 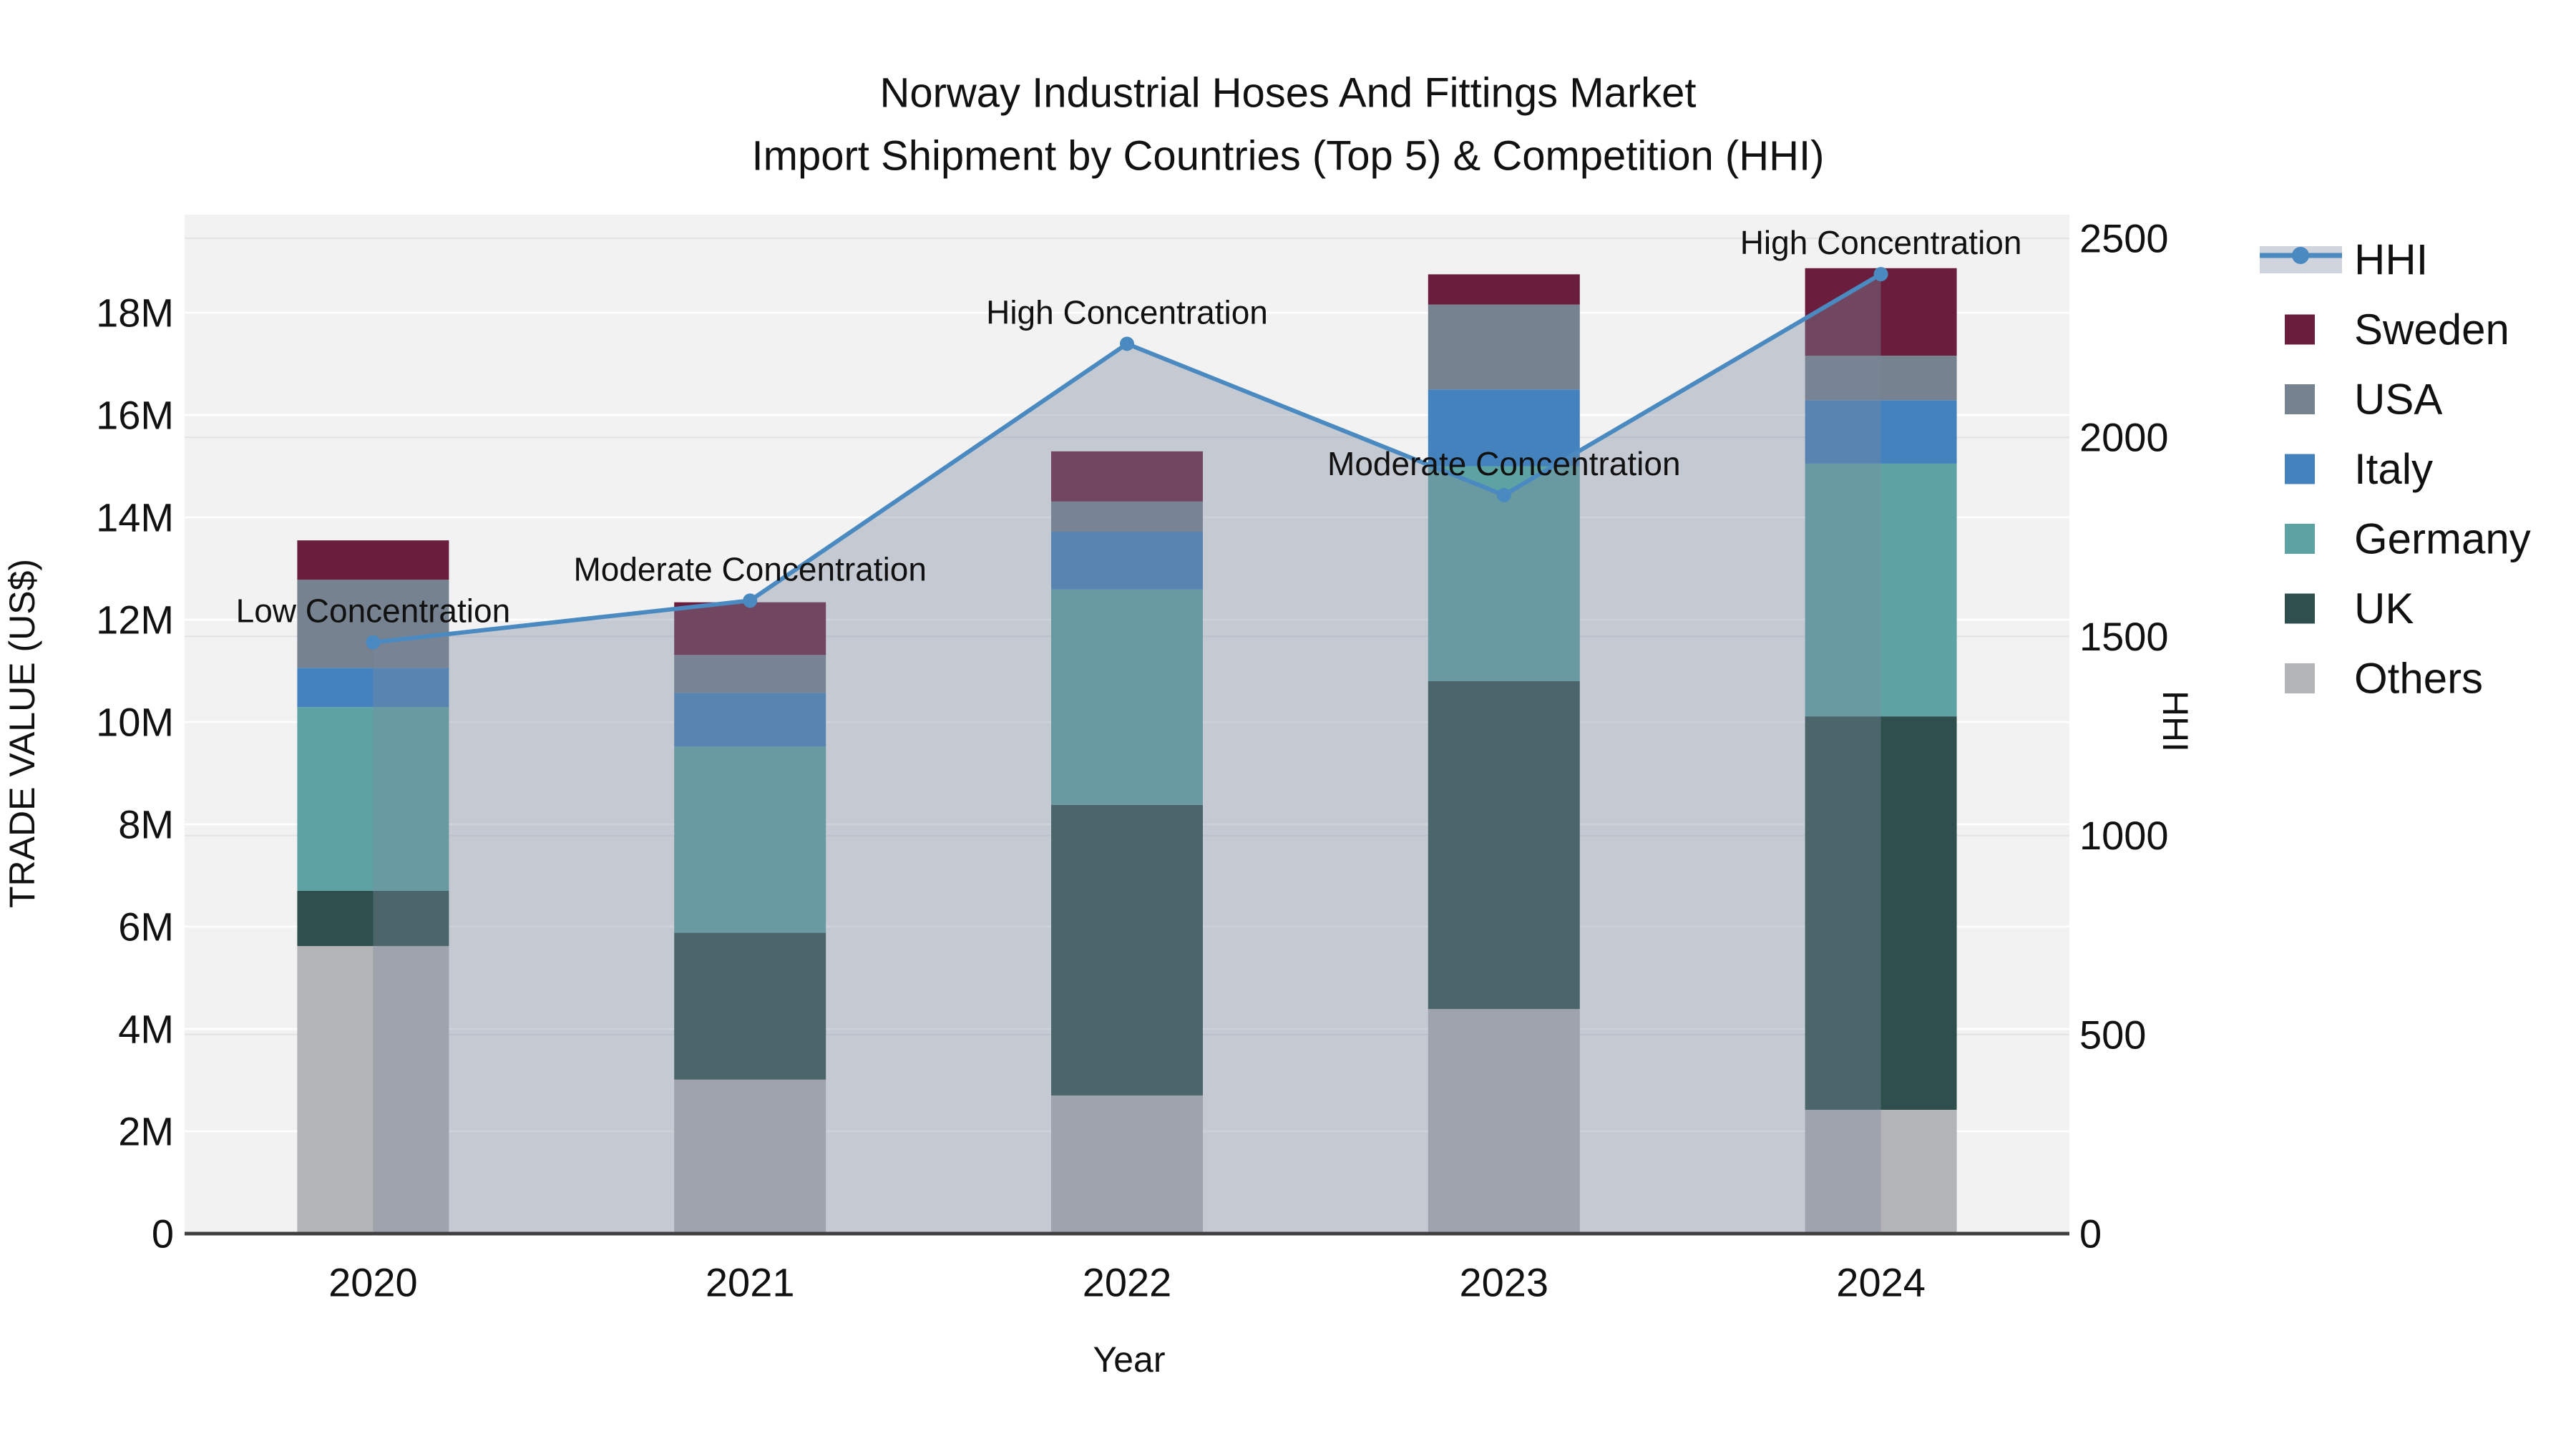 What do you see at coordinates (2398, 400) in the screenshot?
I see `legend-label-usa: USA` at bounding box center [2398, 400].